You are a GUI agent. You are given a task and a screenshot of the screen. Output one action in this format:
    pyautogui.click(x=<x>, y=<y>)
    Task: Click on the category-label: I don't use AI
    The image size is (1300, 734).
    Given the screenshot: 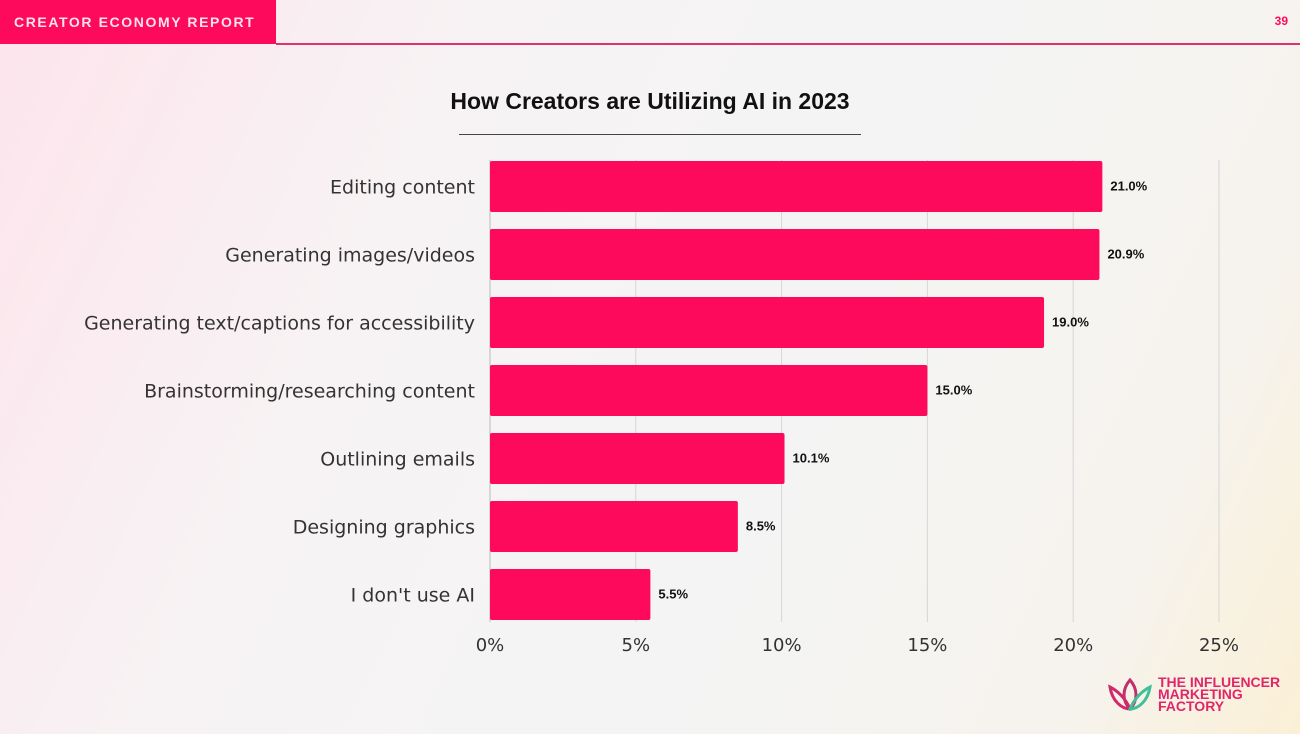 What is the action you would take?
    pyautogui.click(x=413, y=596)
    